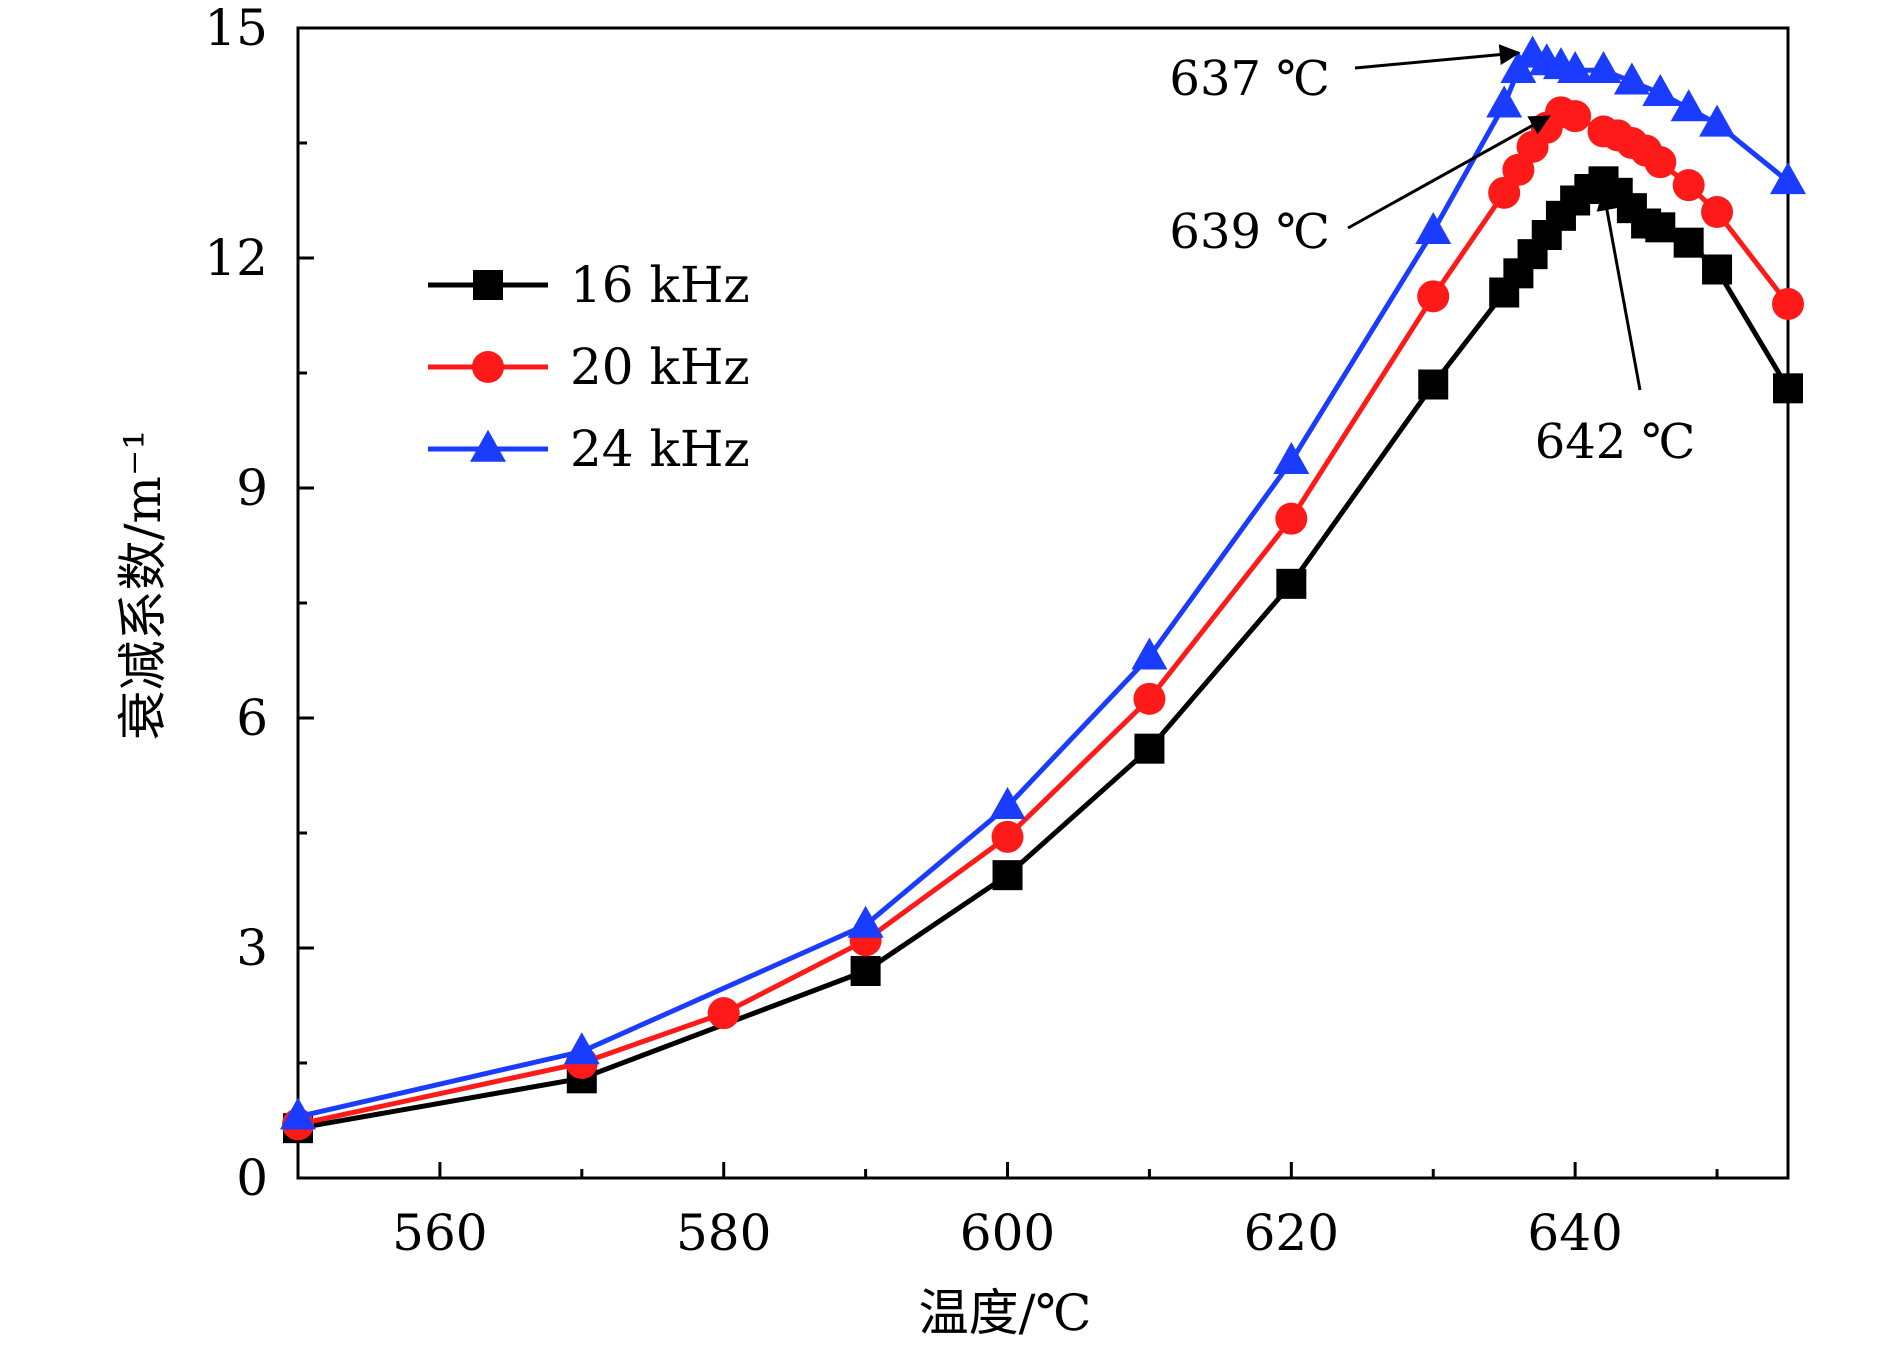 The image size is (1890, 1346). Describe the element at coordinates (1249, 232) in the screenshot. I see `annotation-label: 639 ℃` at that location.